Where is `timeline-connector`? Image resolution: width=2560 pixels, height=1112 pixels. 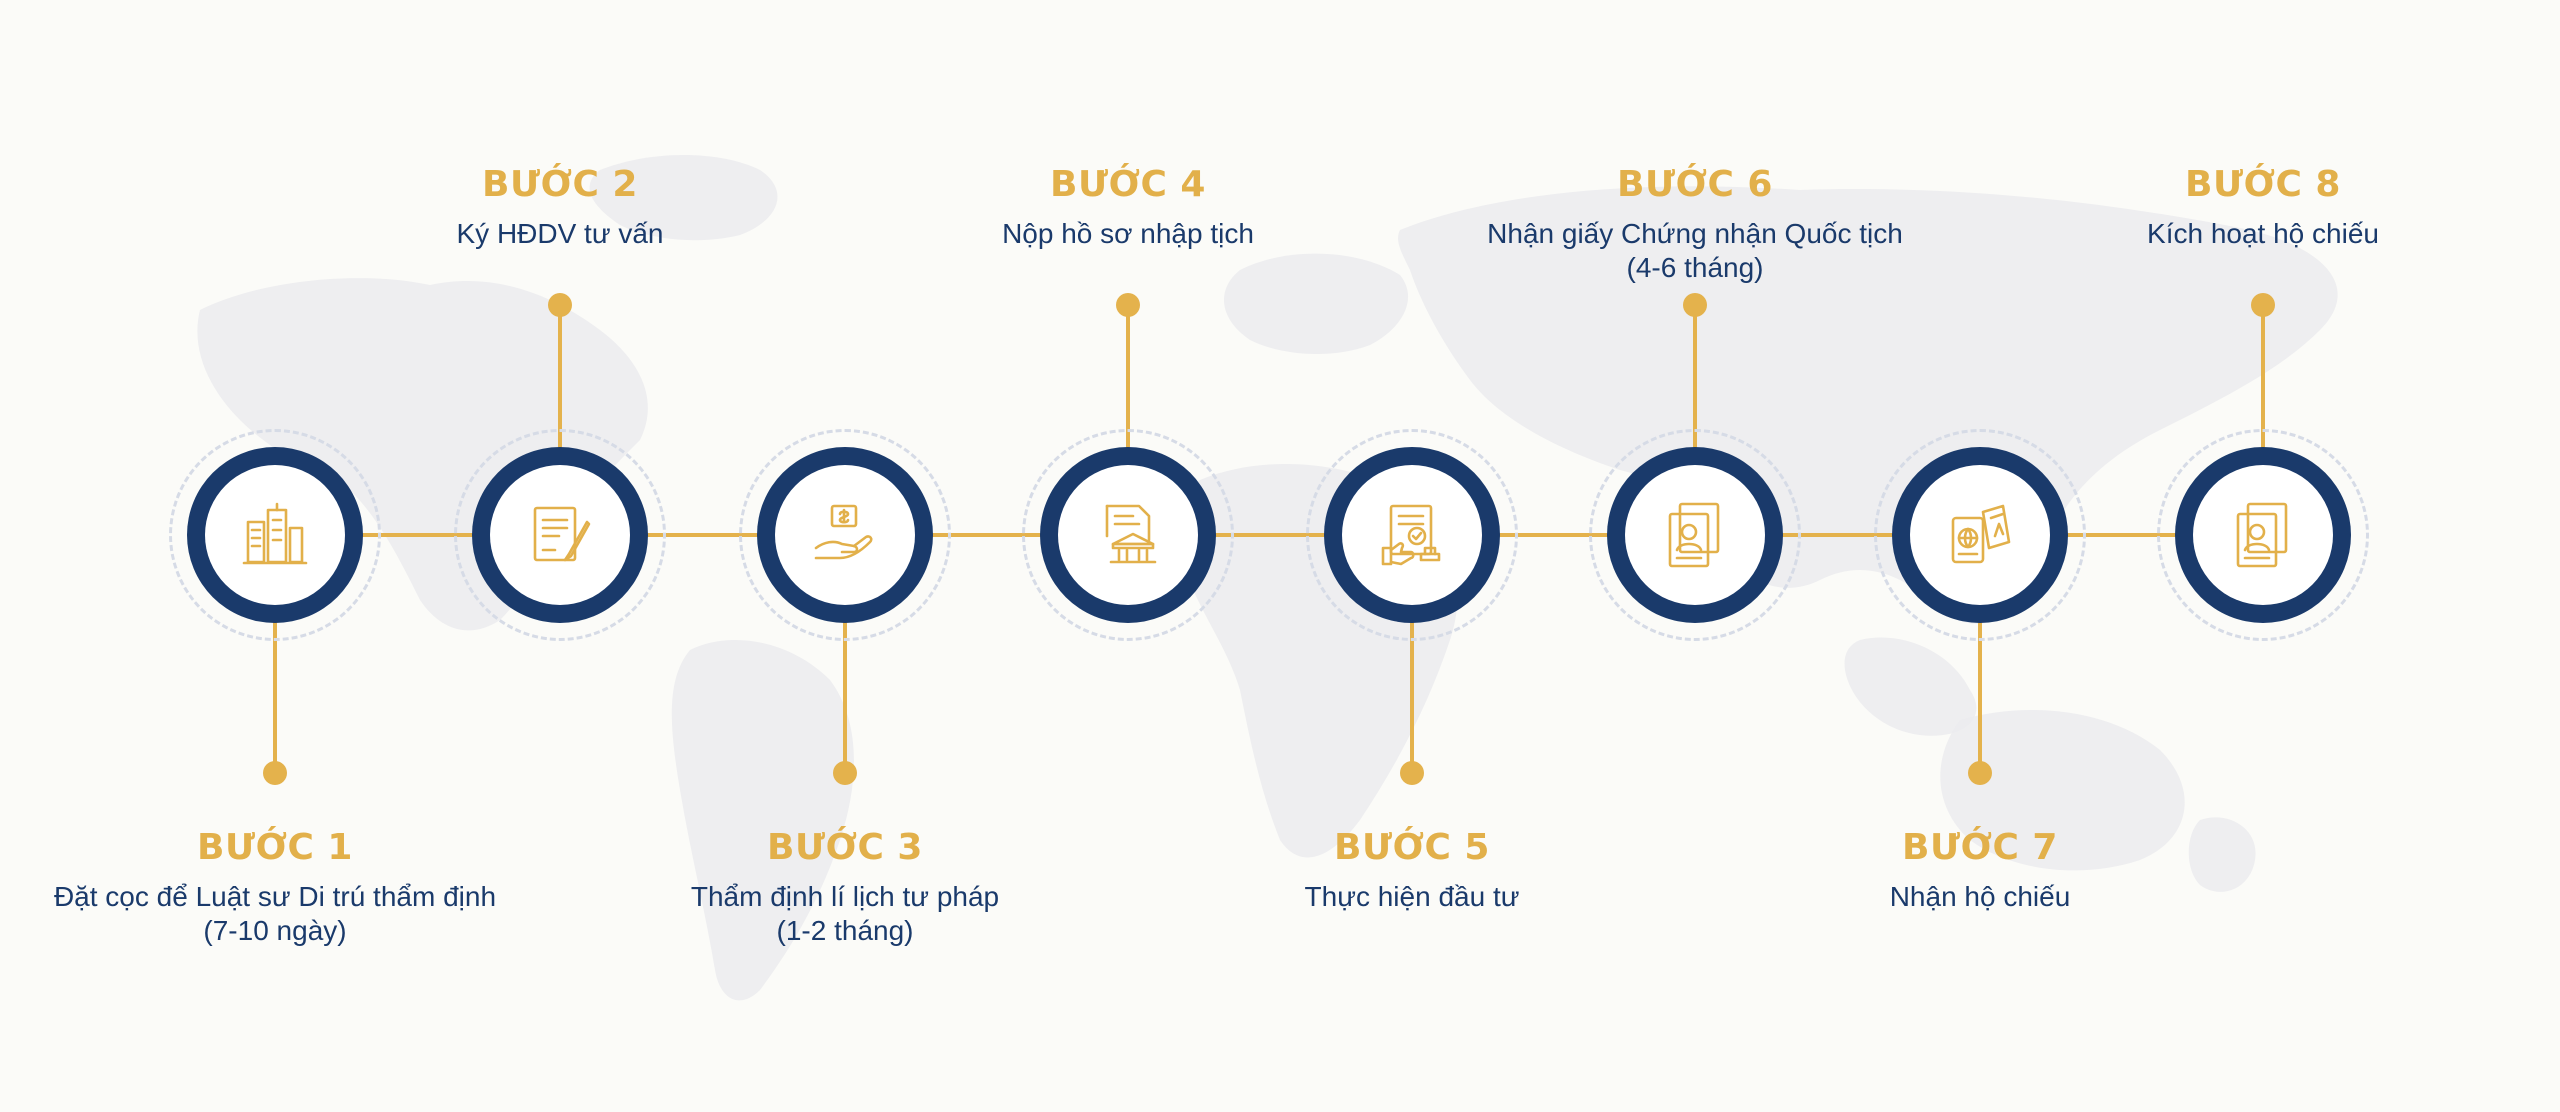 timeline-connector is located at coordinates (1277, 535).